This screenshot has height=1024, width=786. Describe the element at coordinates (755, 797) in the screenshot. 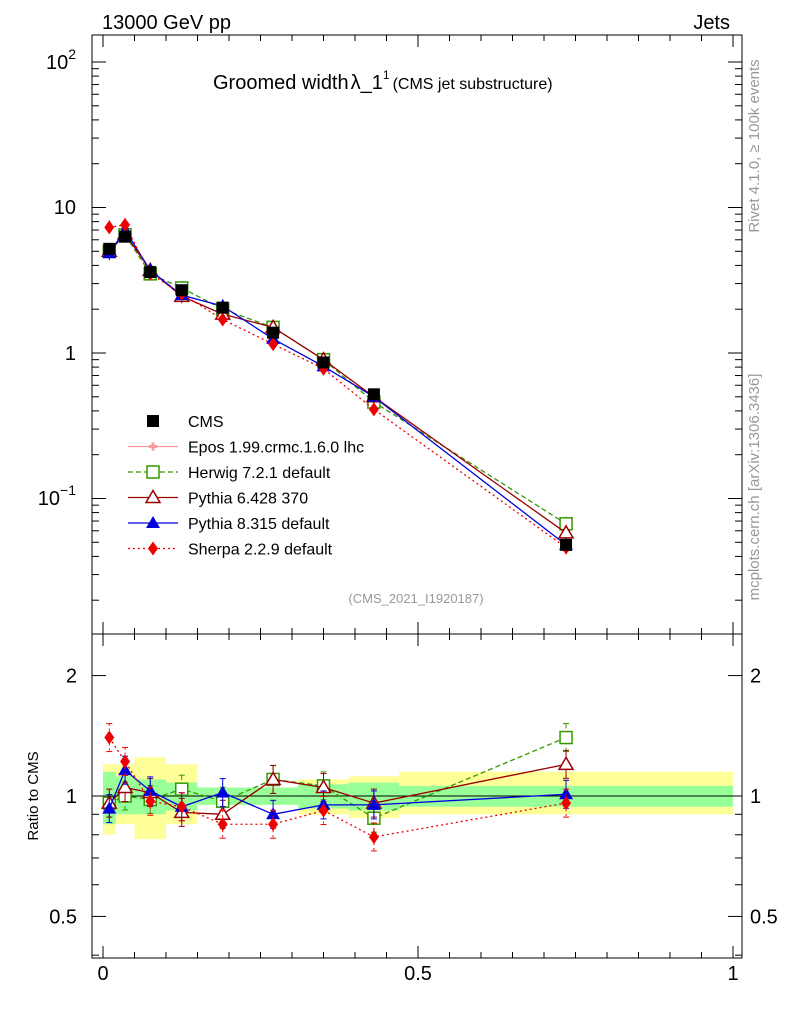

I see `ratio-y-tick-label-right: 1` at that location.